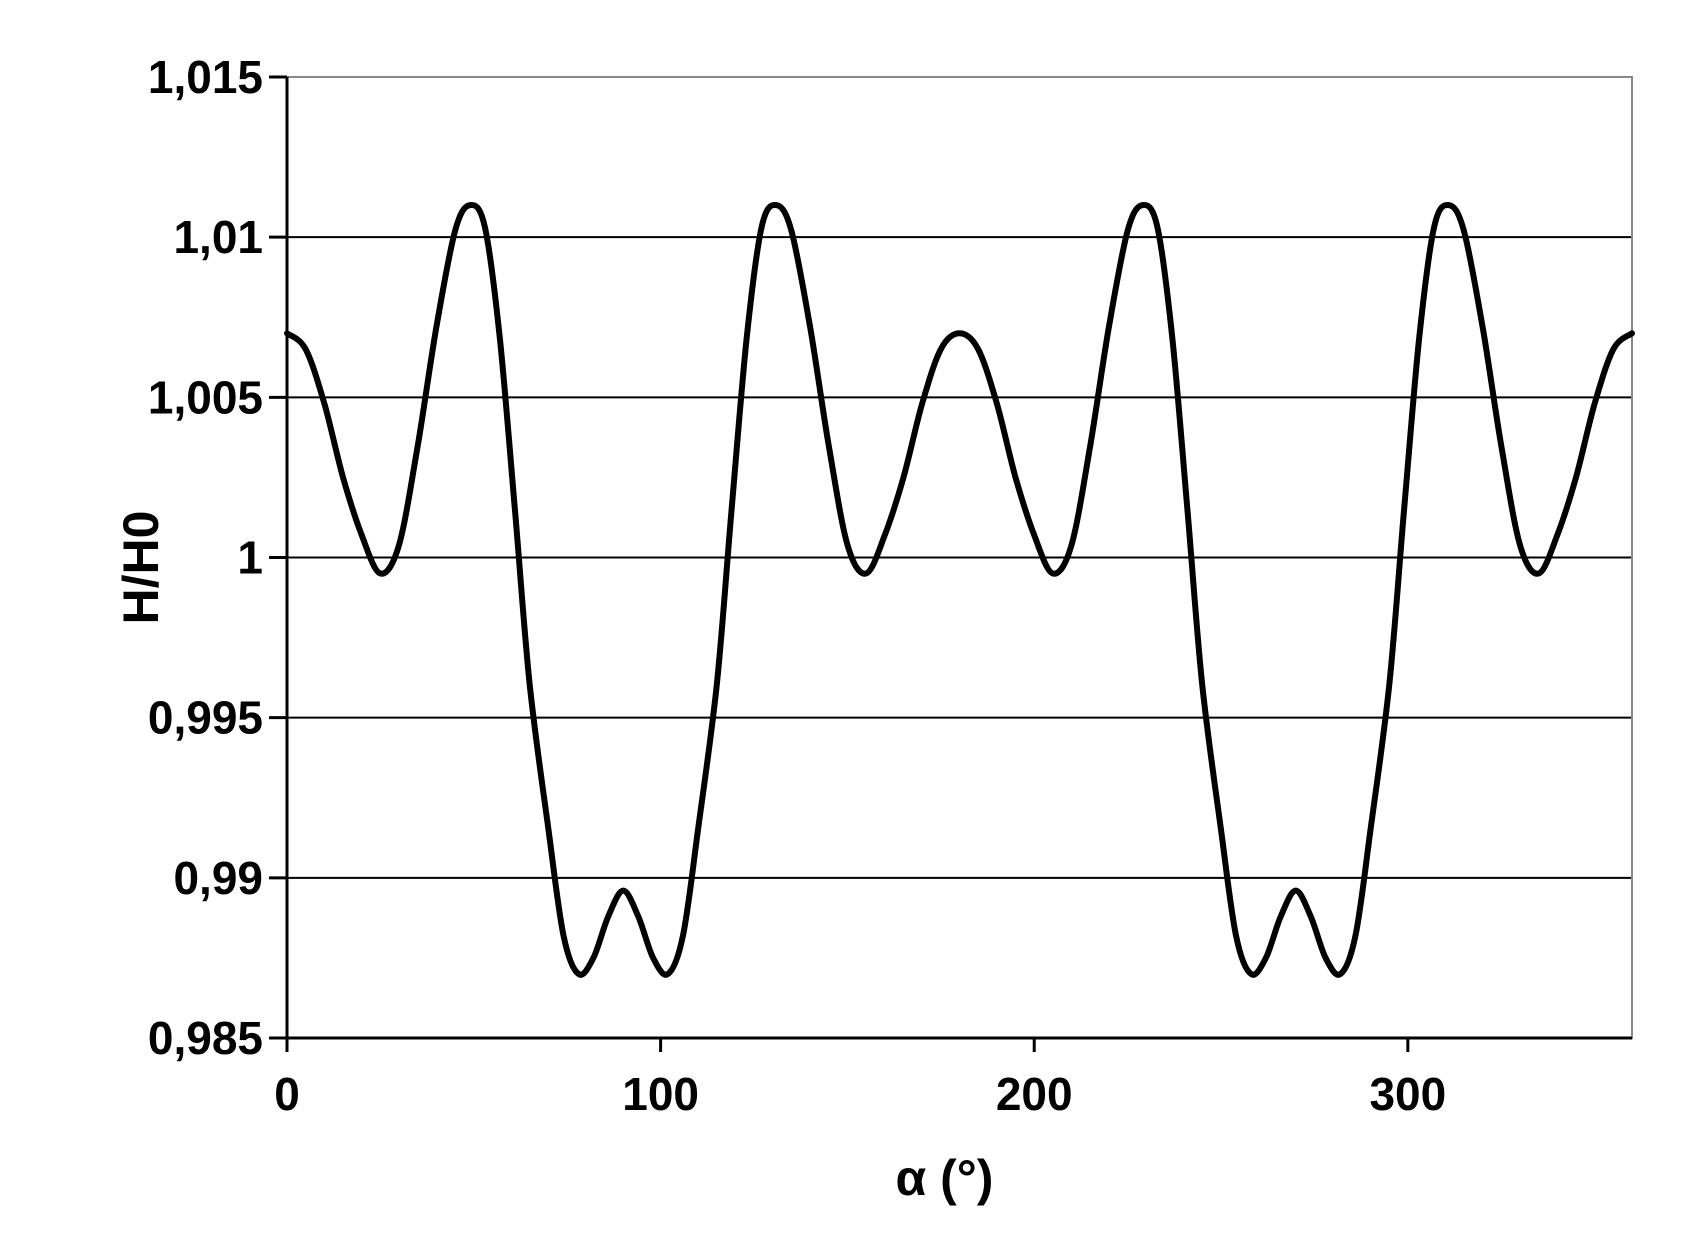 The image size is (1693, 1233). Describe the element at coordinates (287, 1094) in the screenshot. I see `x-tick-label: 0` at that location.